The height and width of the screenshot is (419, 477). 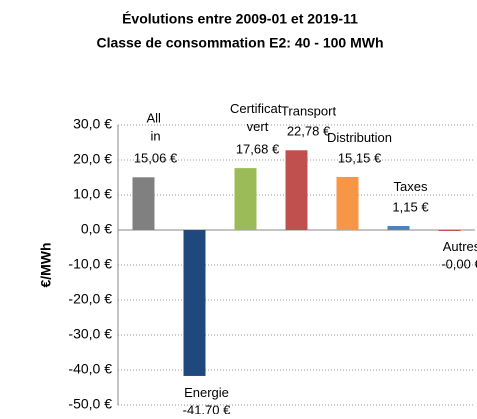 I want to click on category-label: Autres, so click(x=460, y=246).